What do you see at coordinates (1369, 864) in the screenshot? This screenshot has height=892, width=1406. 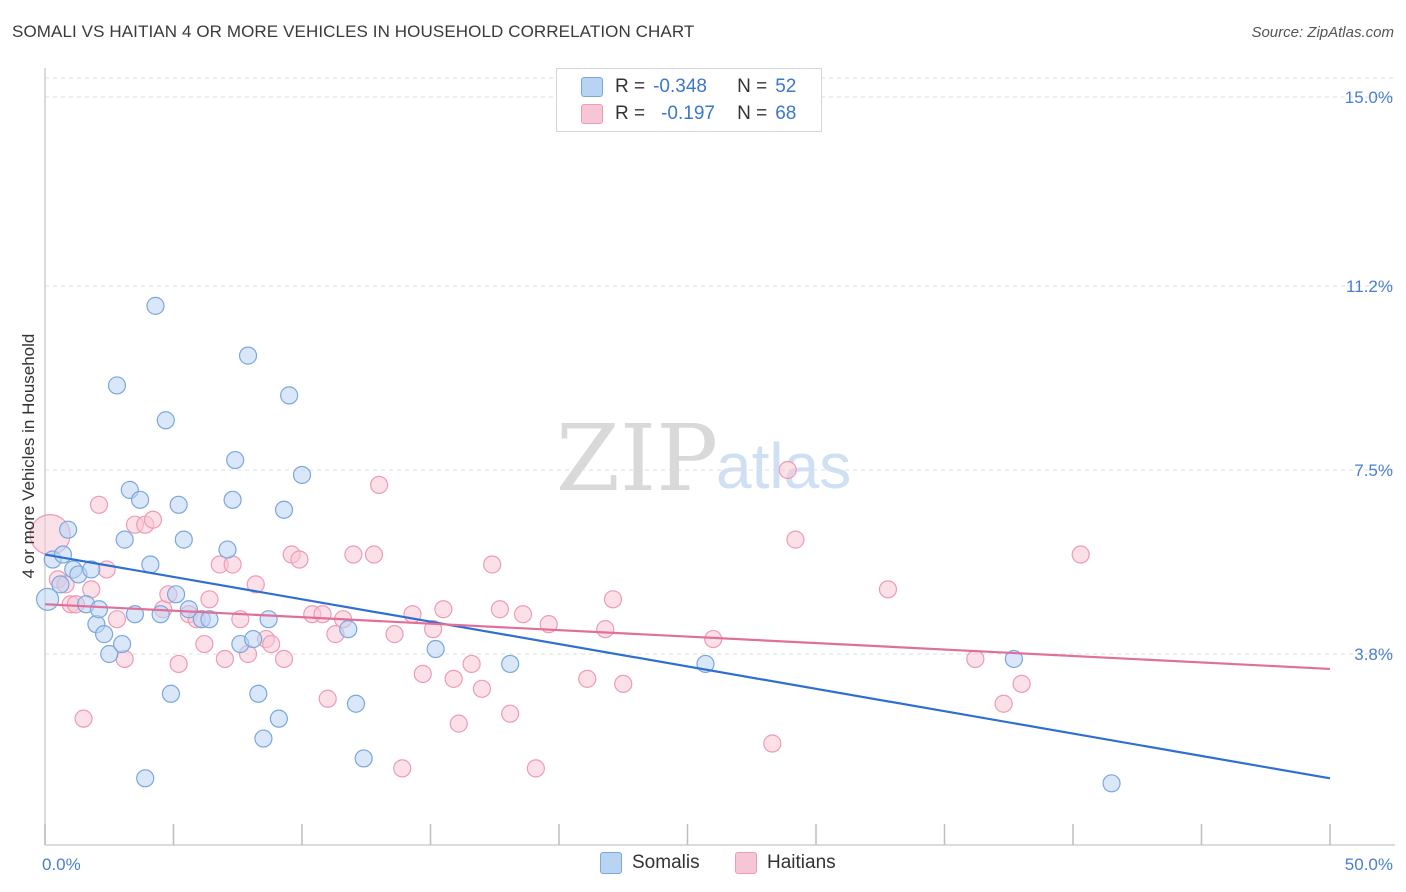 I see `x-tick-label: 50.0%` at bounding box center [1369, 864].